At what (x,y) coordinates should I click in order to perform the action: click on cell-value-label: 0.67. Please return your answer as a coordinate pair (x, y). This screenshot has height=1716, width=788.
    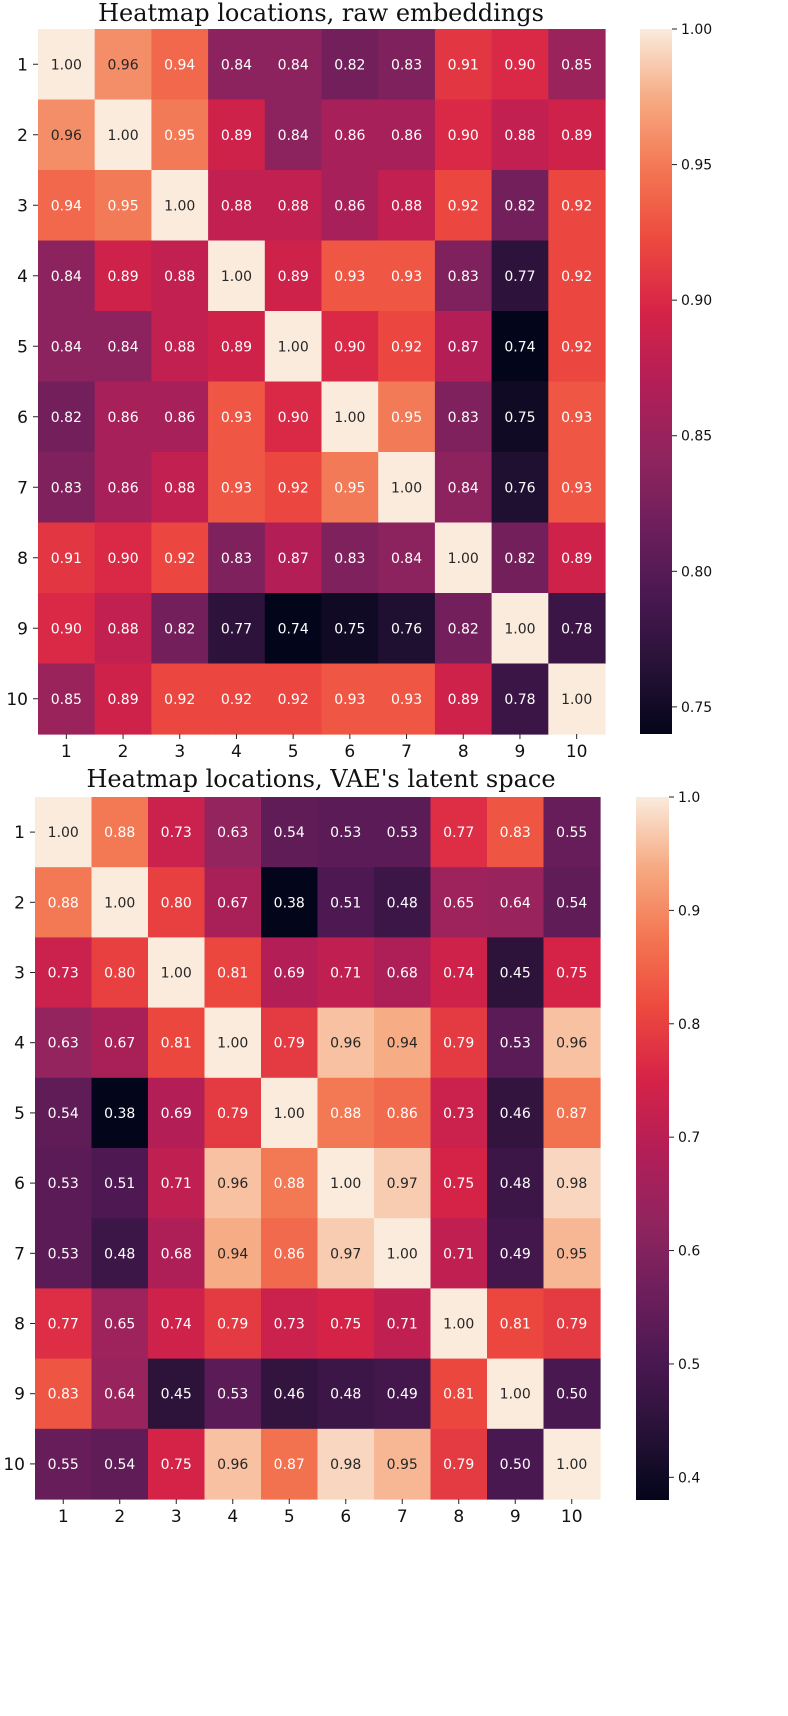
    Looking at the image, I should click on (232, 903).